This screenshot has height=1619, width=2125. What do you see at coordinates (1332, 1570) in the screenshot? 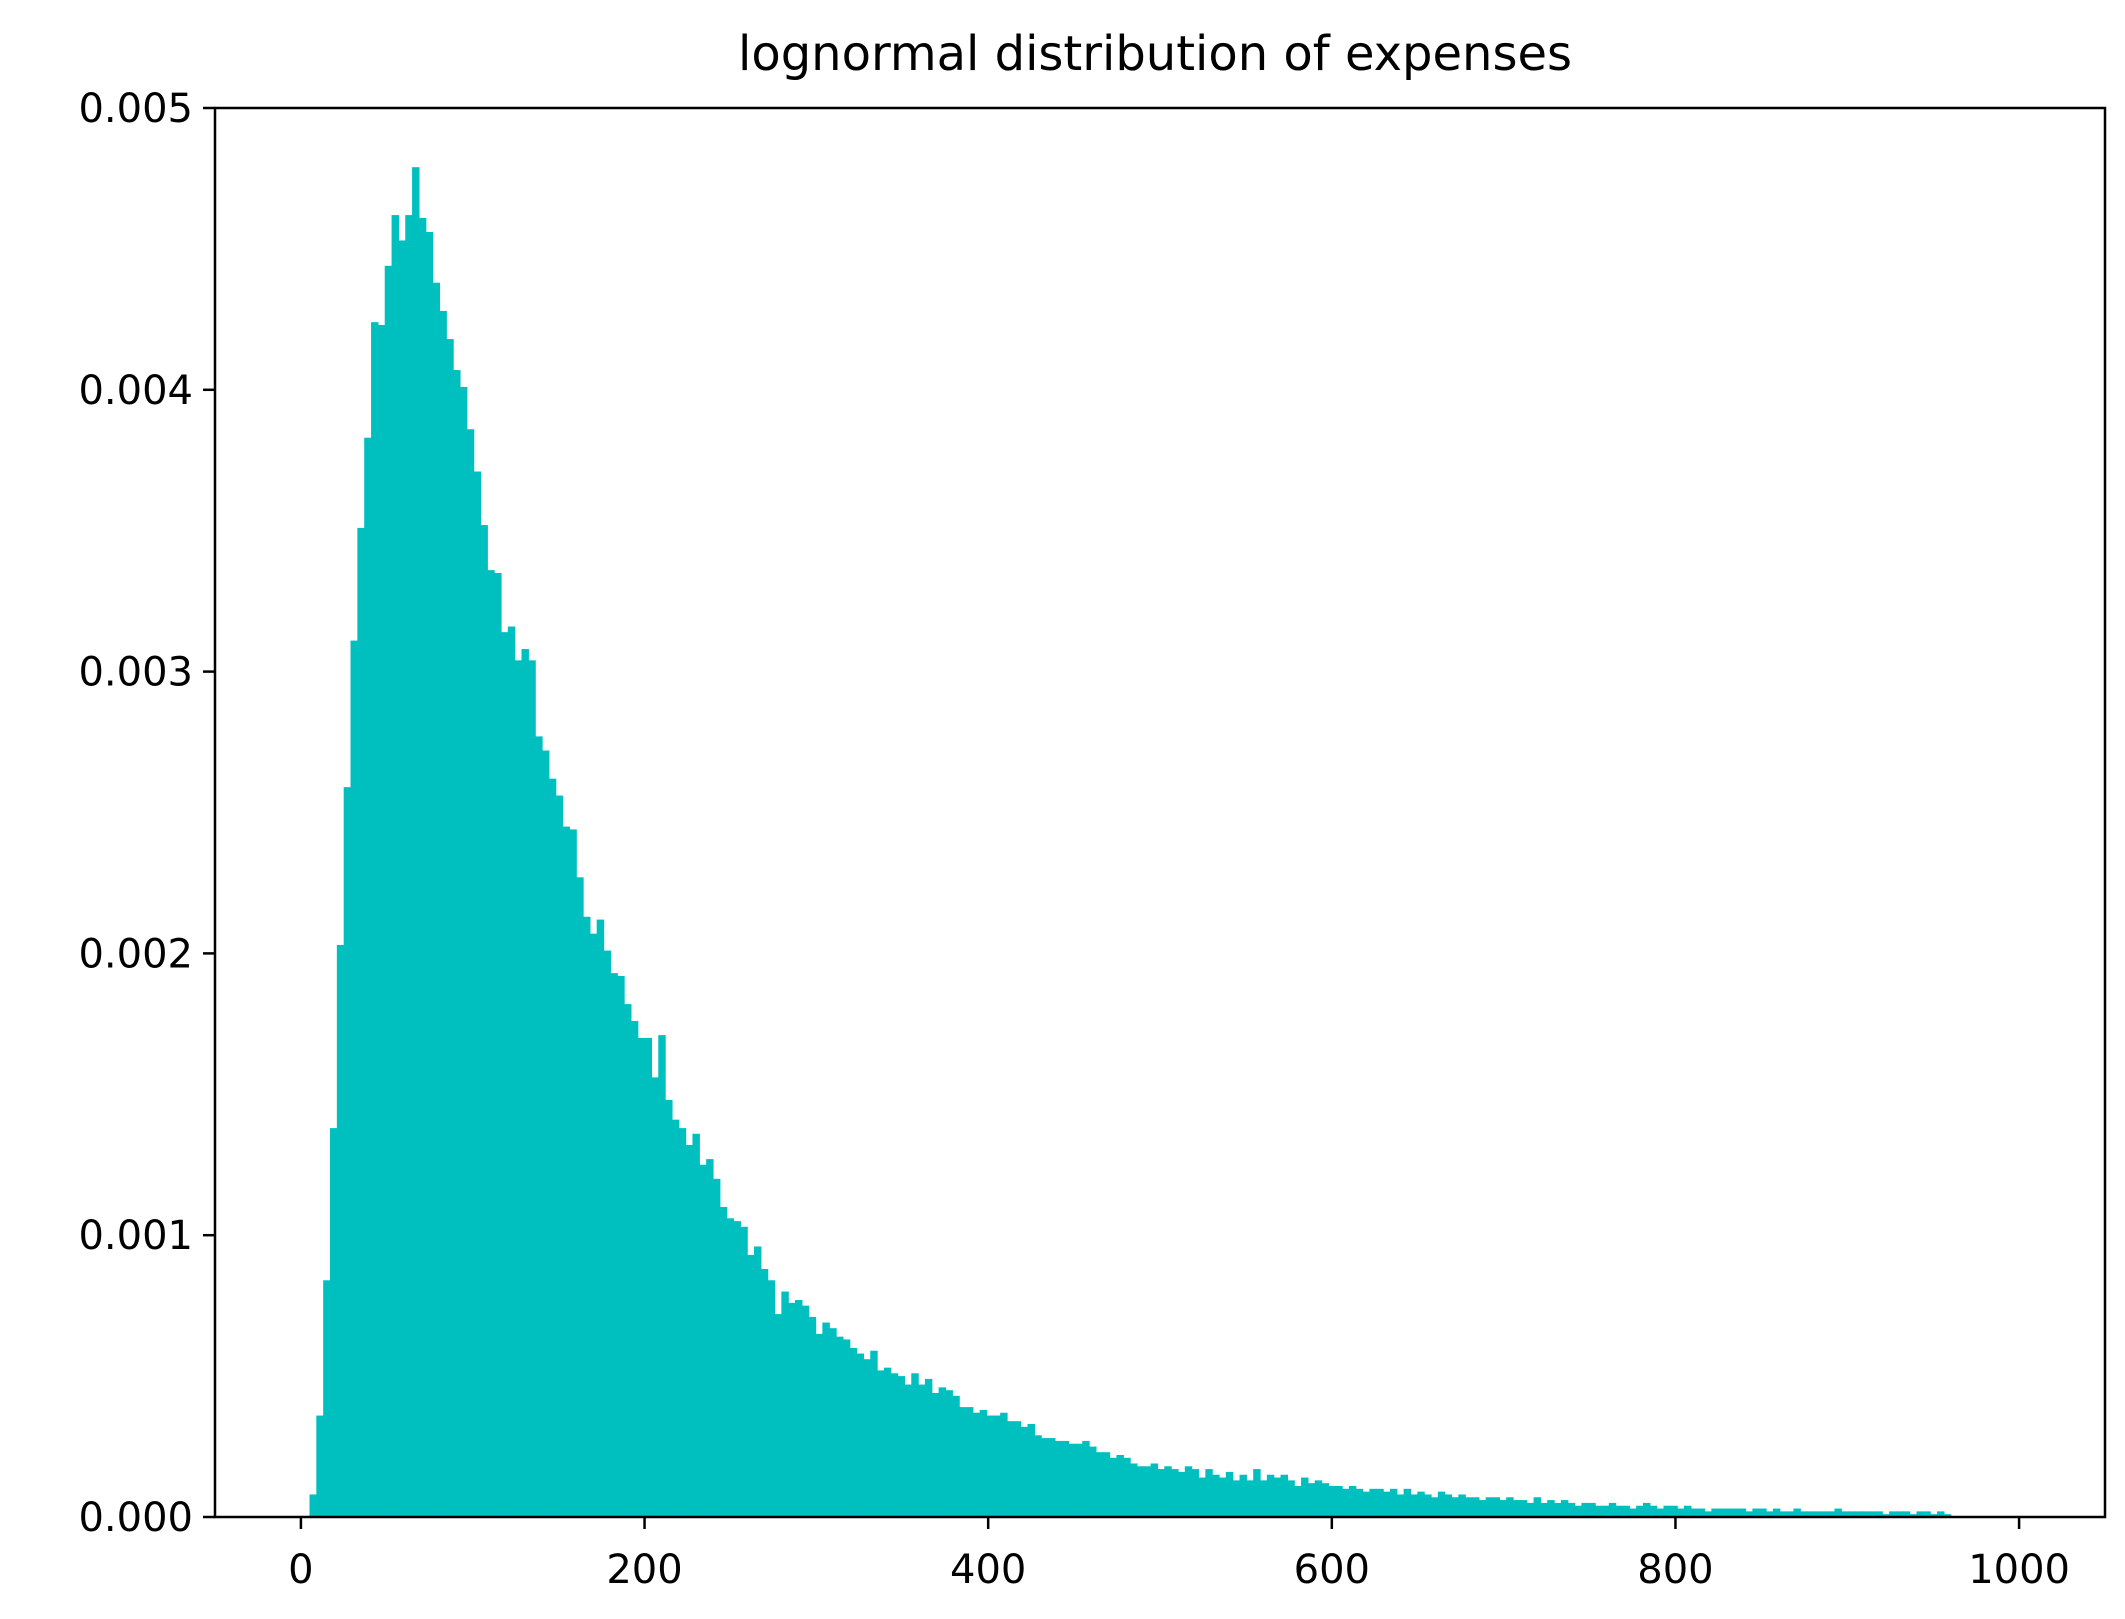
I see `x-tick-label: 600` at bounding box center [1332, 1570].